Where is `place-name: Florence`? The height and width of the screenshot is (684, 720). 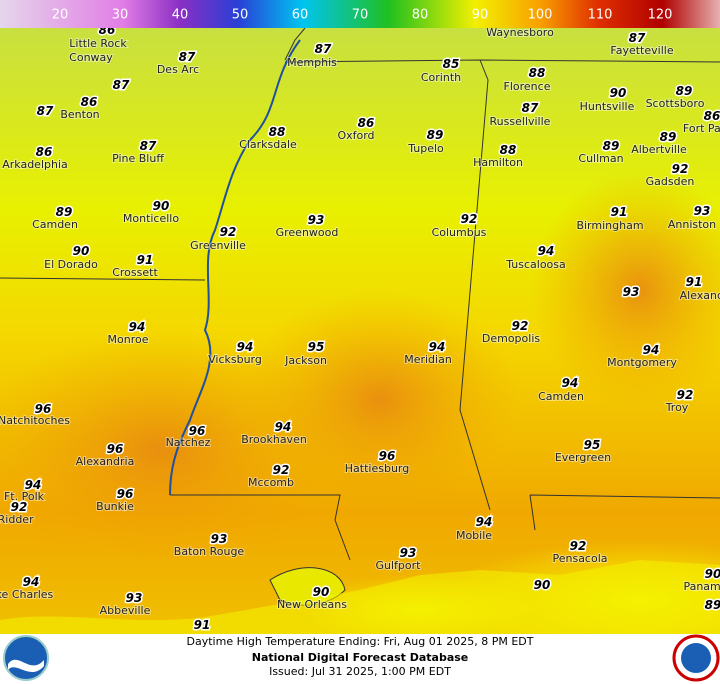
place-name: Florence is located at coordinates (527, 86).